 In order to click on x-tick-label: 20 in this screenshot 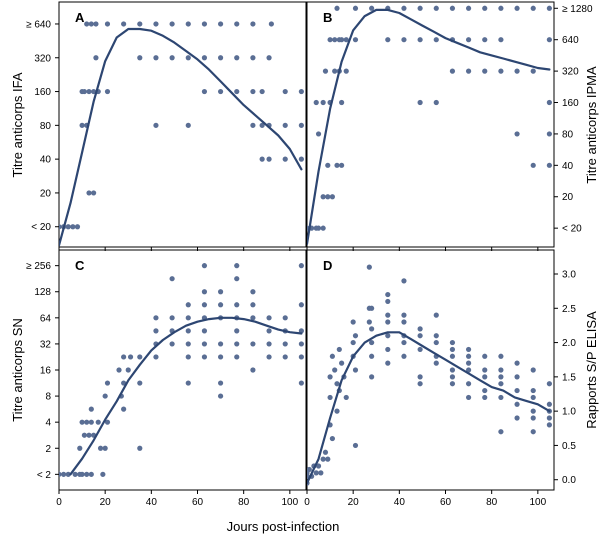, I will do `click(354, 502)`.